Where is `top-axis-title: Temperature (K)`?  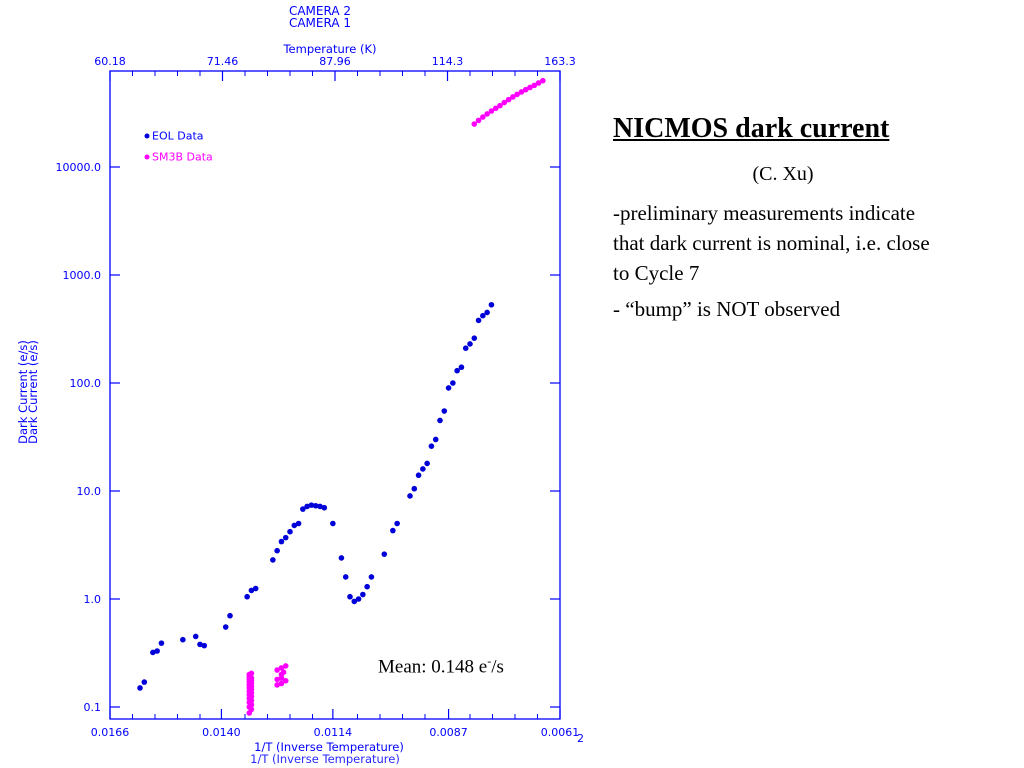 top-axis-title: Temperature (K) is located at coordinates (329, 49).